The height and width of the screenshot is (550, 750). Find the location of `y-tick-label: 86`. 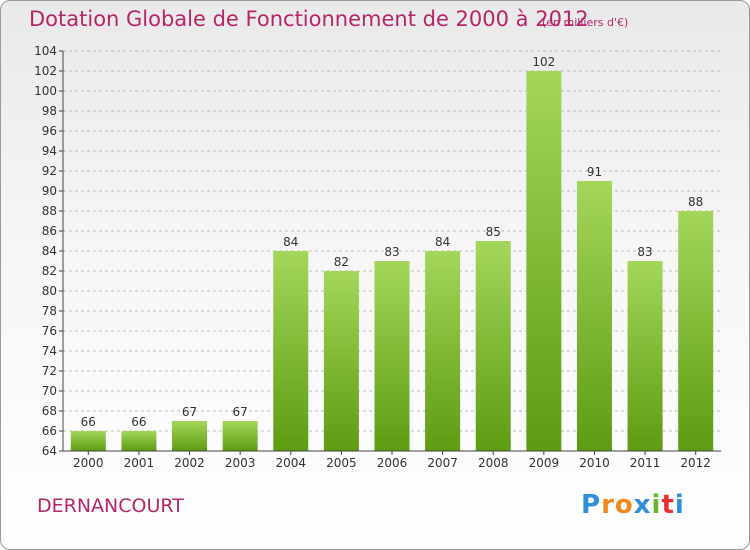

y-tick-label: 86 is located at coordinates (49, 231).